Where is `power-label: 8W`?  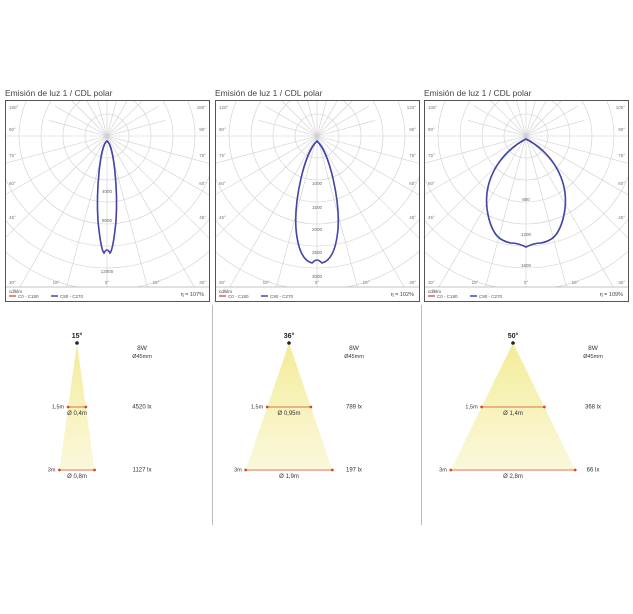 power-label: 8W is located at coordinates (593, 348).